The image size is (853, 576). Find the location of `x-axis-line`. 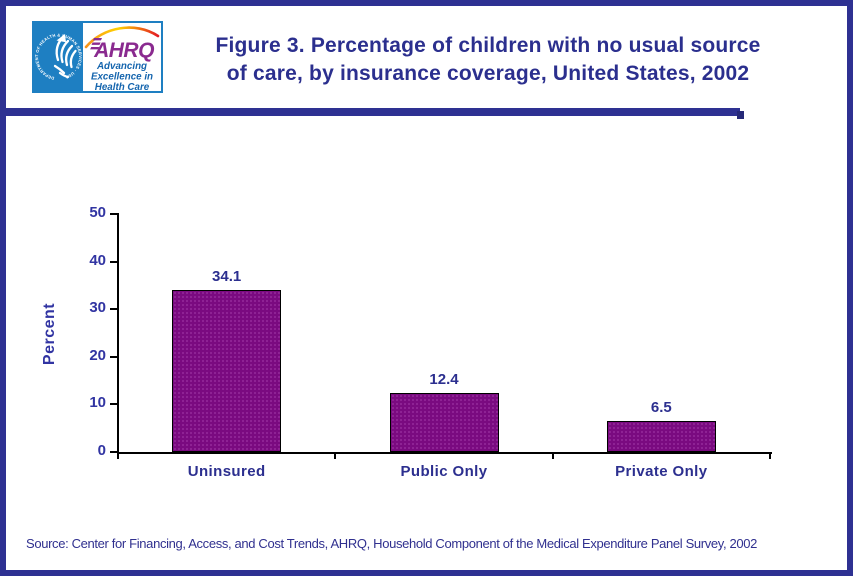

x-axis-line is located at coordinates (444, 453).